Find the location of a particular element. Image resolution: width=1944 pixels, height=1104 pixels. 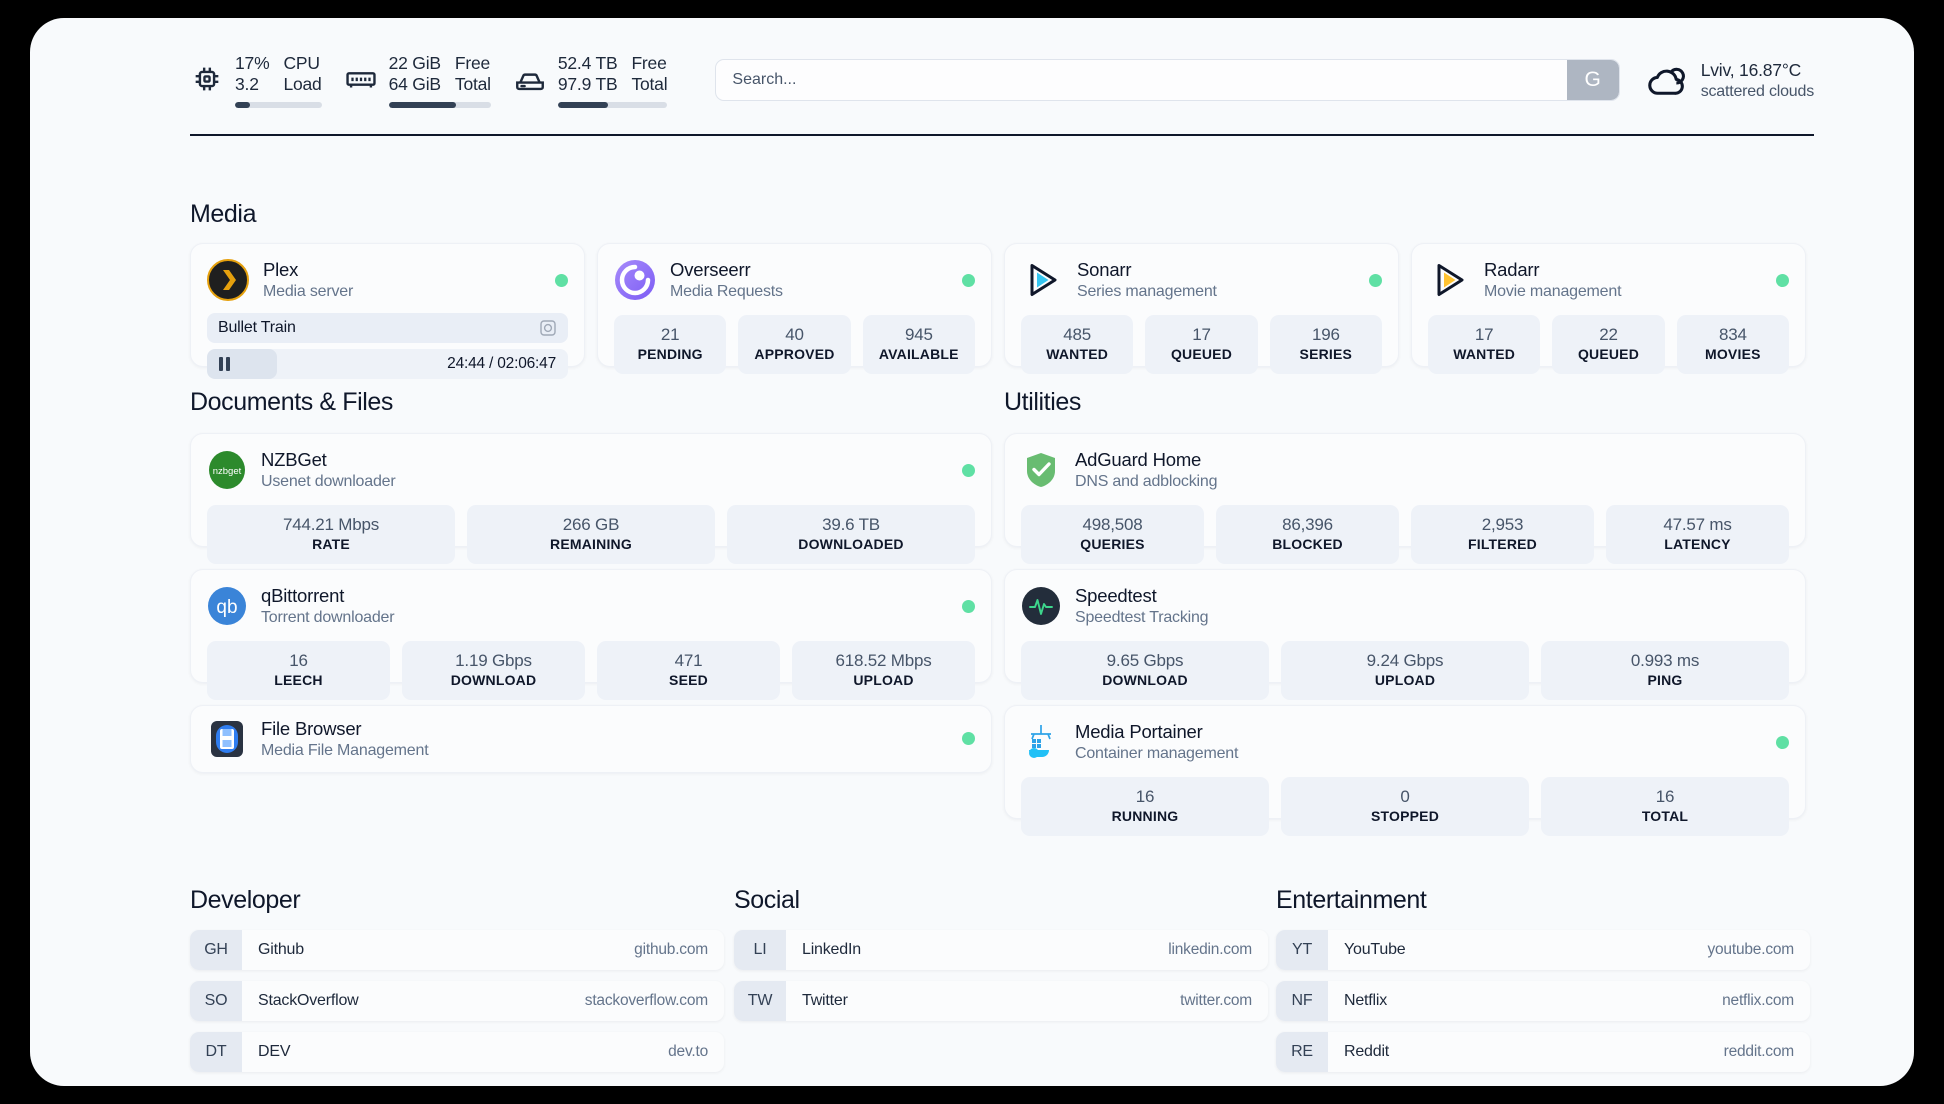

portainer-icon is located at coordinates (1041, 742).